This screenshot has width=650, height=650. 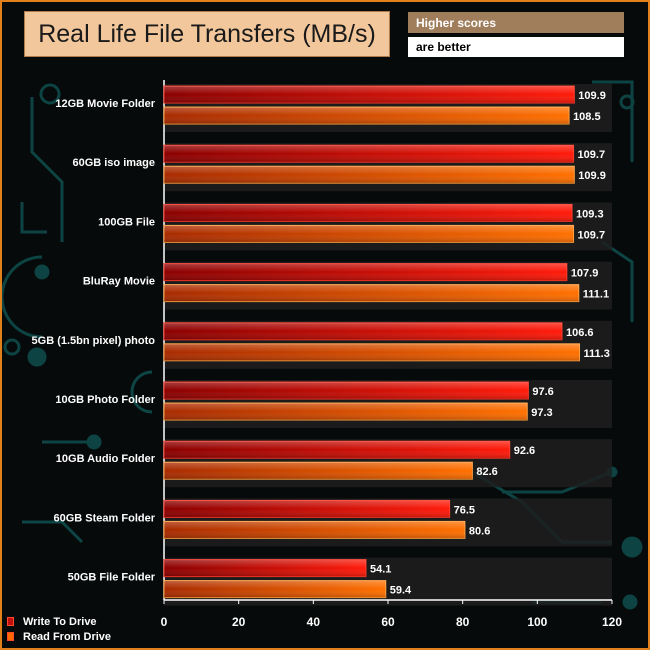 I want to click on data-label: 82.6, so click(x=486, y=472).